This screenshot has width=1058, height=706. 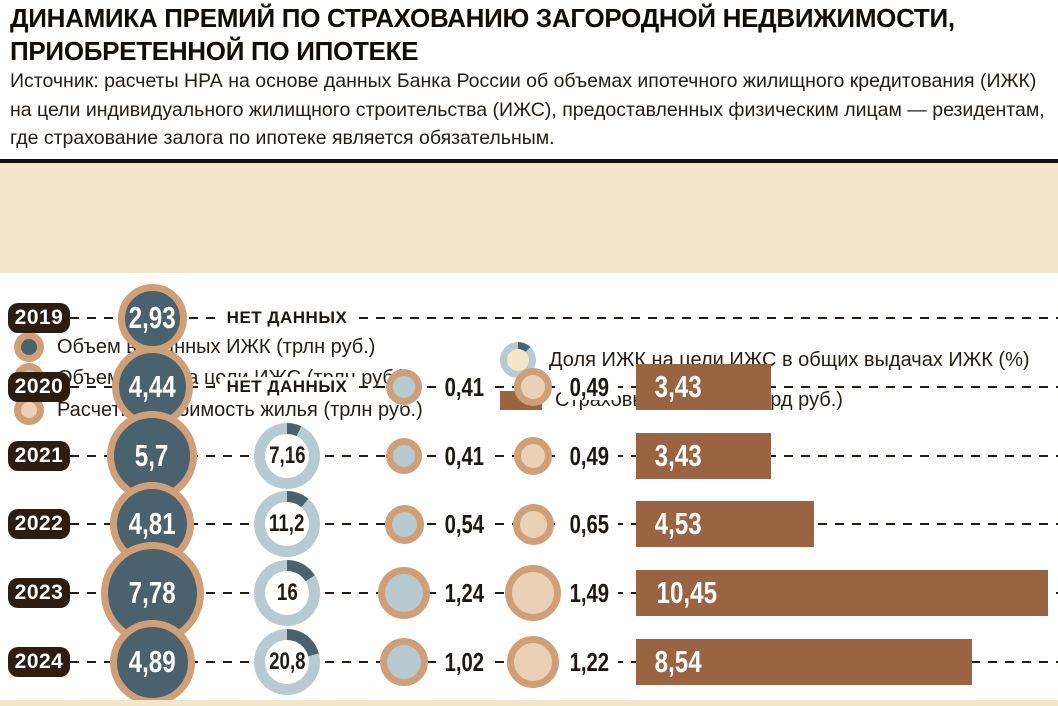 What do you see at coordinates (152, 593) in the screenshot?
I see `issued-value: 7,78` at bounding box center [152, 593].